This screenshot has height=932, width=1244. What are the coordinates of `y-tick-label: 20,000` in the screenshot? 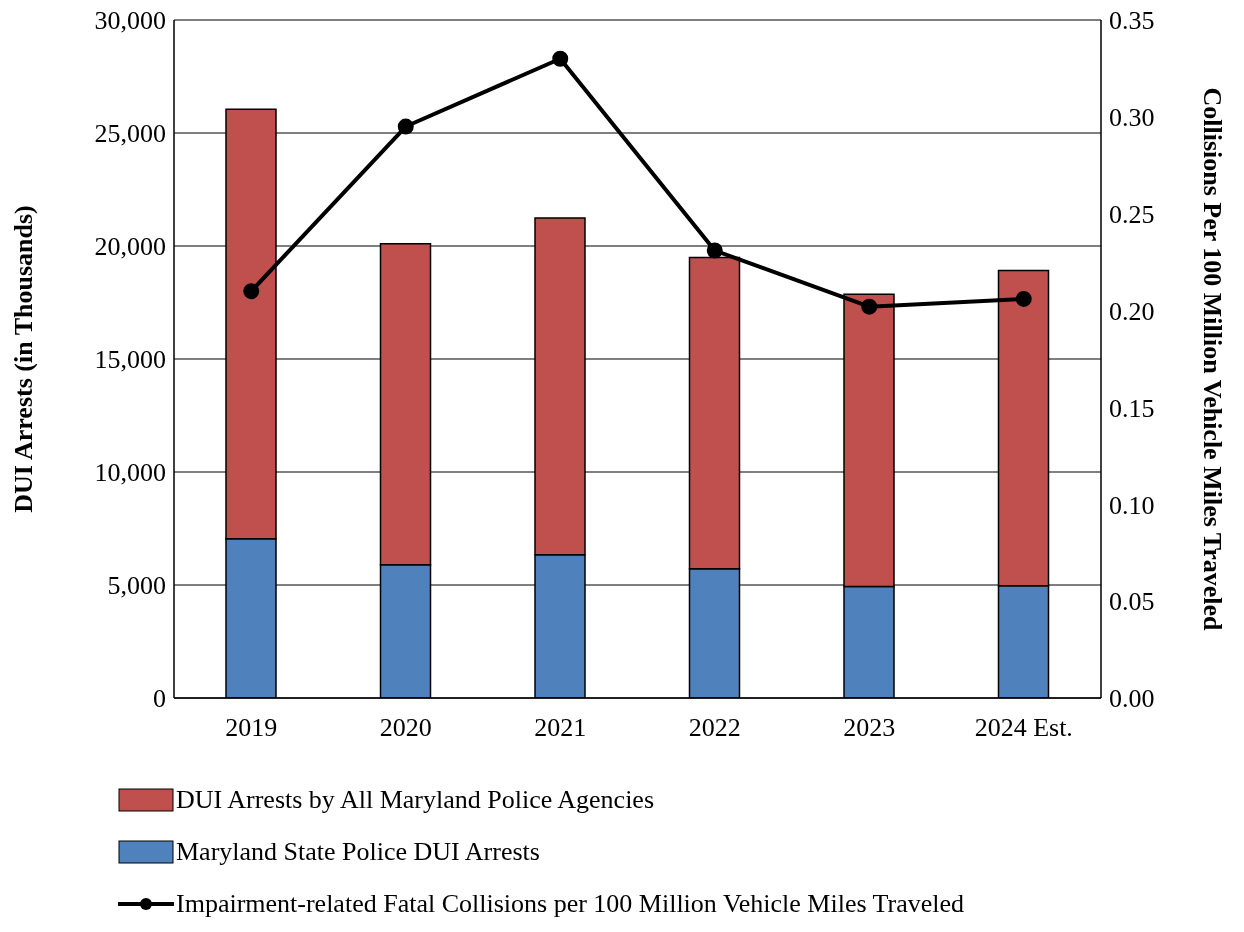 It's located at (130, 247).